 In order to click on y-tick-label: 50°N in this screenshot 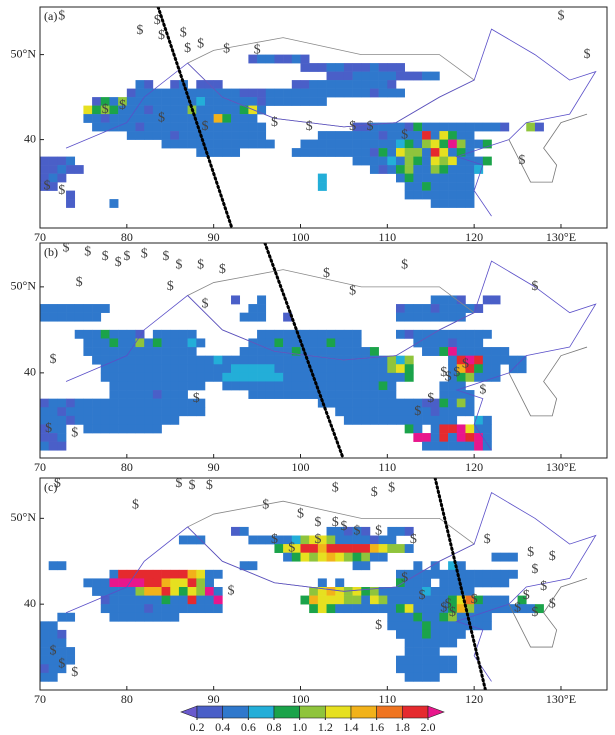, I will do `click(24, 517)`.